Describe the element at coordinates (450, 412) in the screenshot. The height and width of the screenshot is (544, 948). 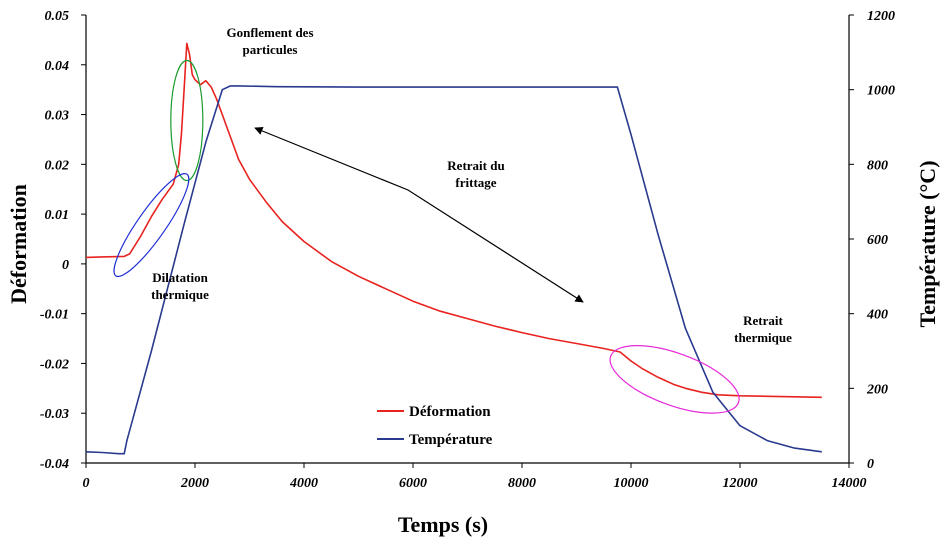
I see `legend-label-deformation: Déformation` at that location.